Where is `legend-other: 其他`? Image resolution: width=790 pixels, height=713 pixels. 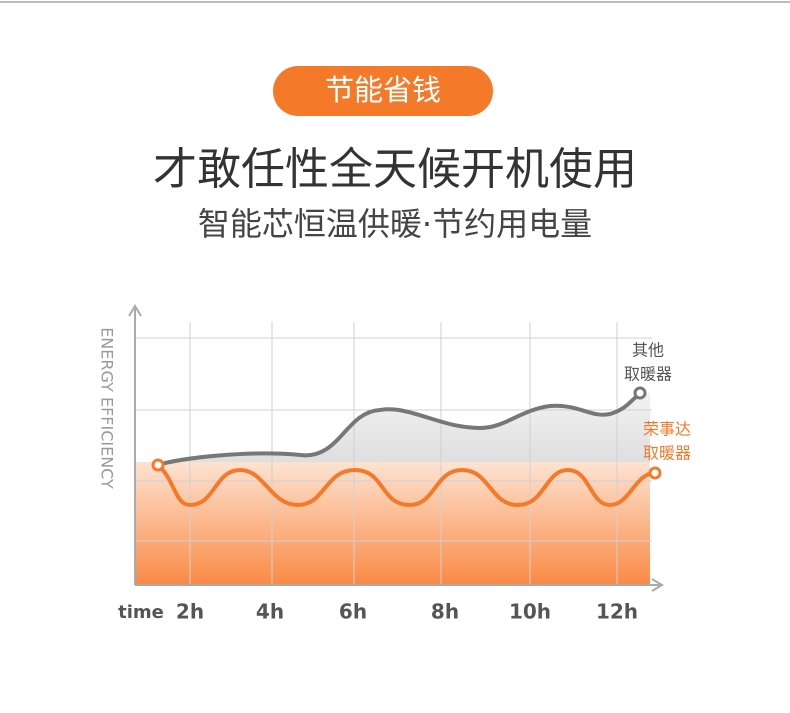 legend-other: 其他 is located at coordinates (648, 350).